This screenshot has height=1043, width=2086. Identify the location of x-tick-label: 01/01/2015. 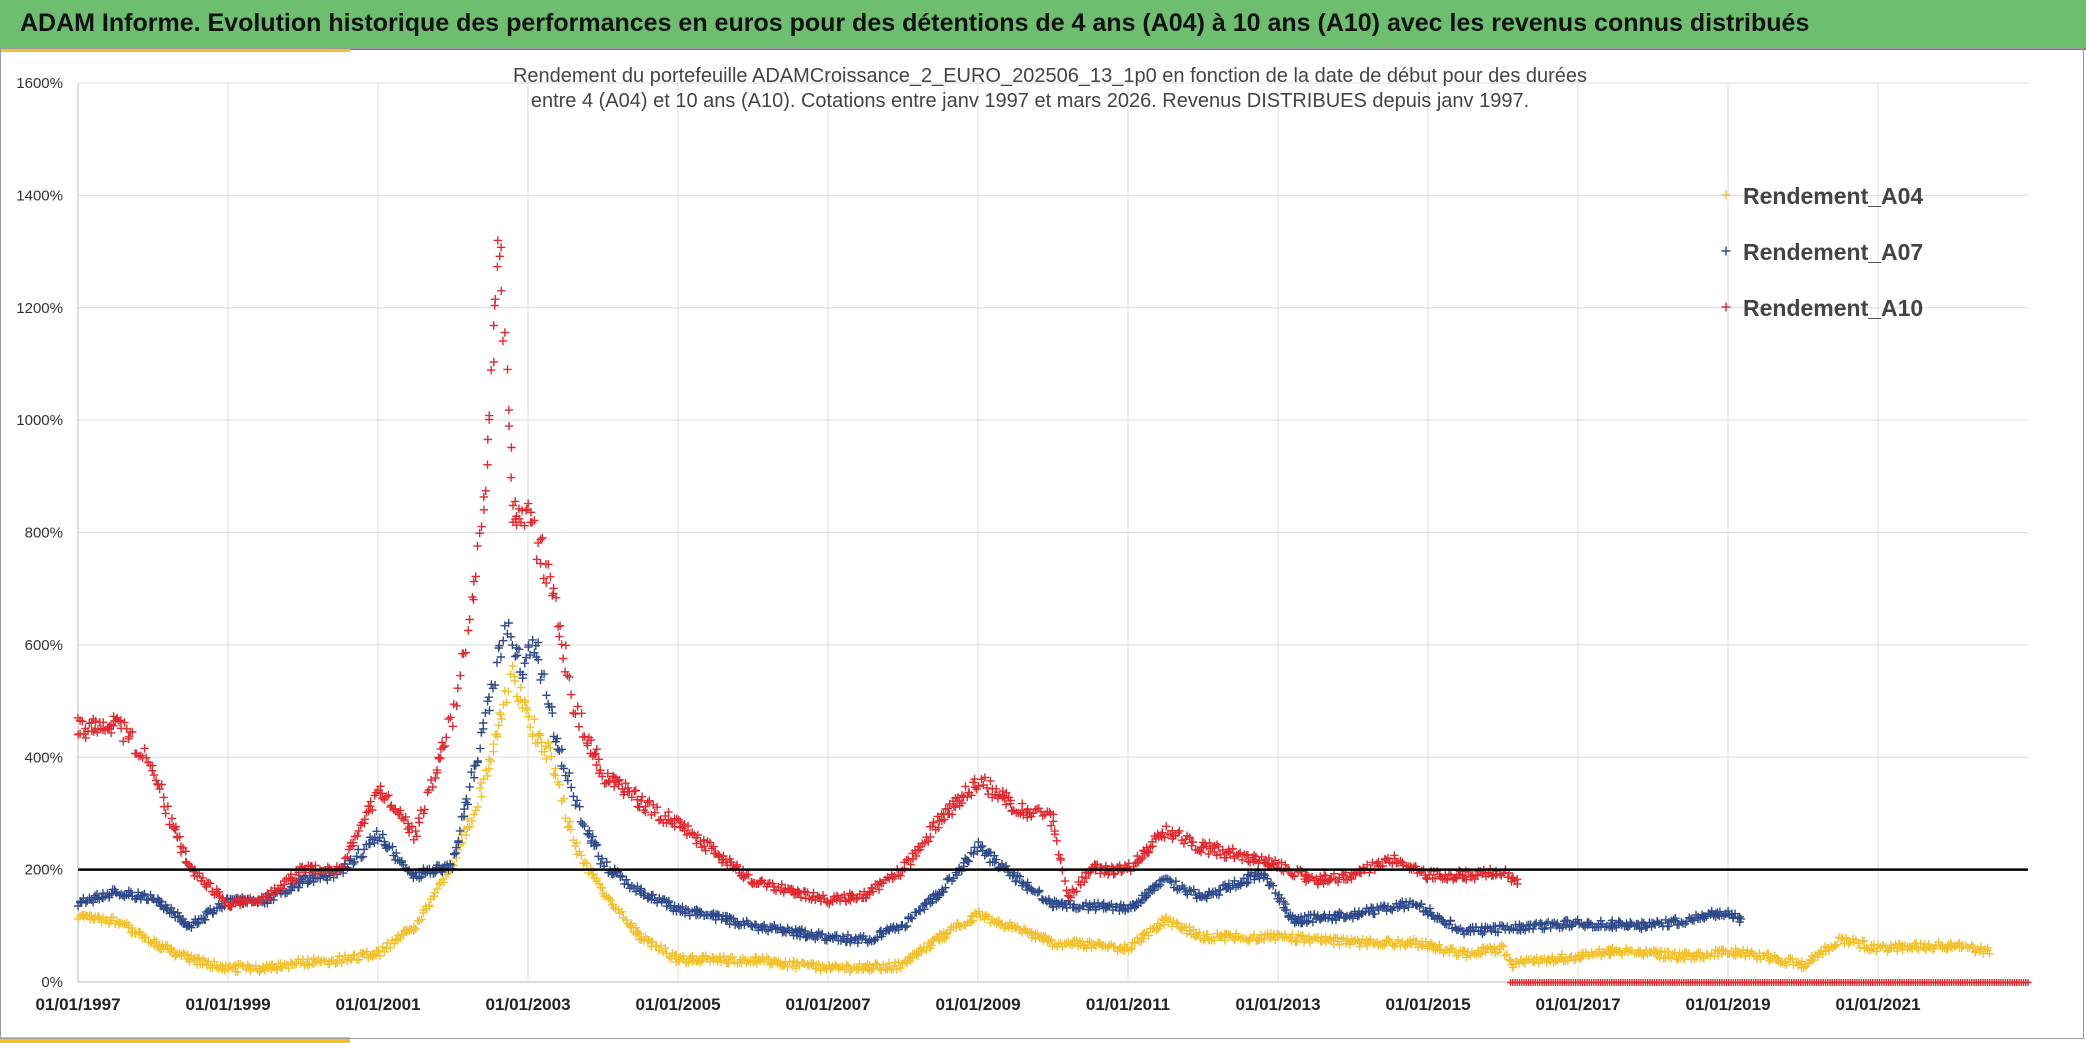
(1427, 1004).